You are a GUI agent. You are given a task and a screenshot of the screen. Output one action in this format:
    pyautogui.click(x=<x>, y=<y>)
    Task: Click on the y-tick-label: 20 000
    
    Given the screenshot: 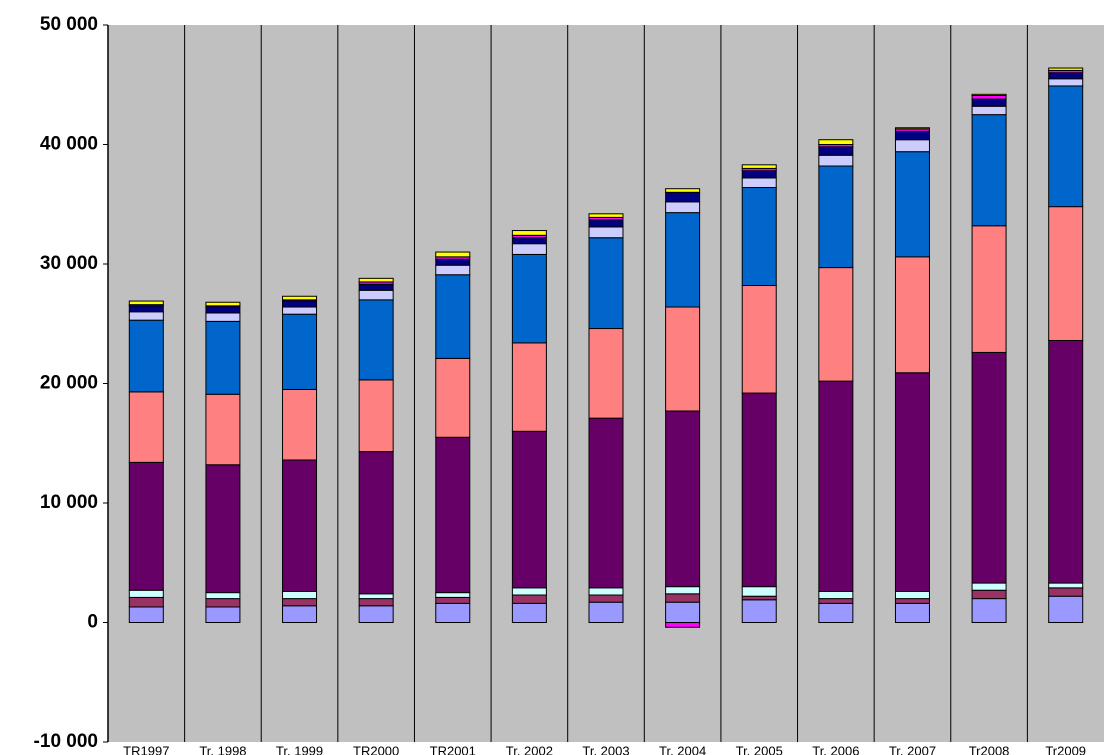 What is the action you would take?
    pyautogui.click(x=69, y=383)
    